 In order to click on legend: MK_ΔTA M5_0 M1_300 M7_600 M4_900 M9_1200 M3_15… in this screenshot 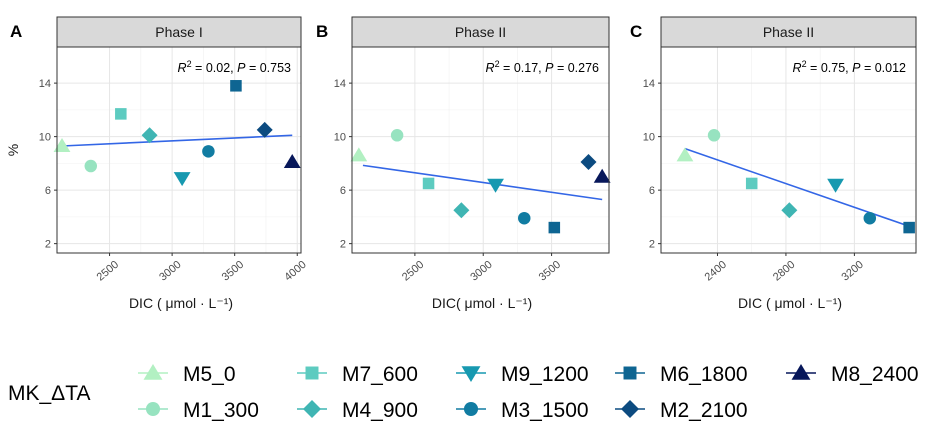, I will do `click(463, 392)`.